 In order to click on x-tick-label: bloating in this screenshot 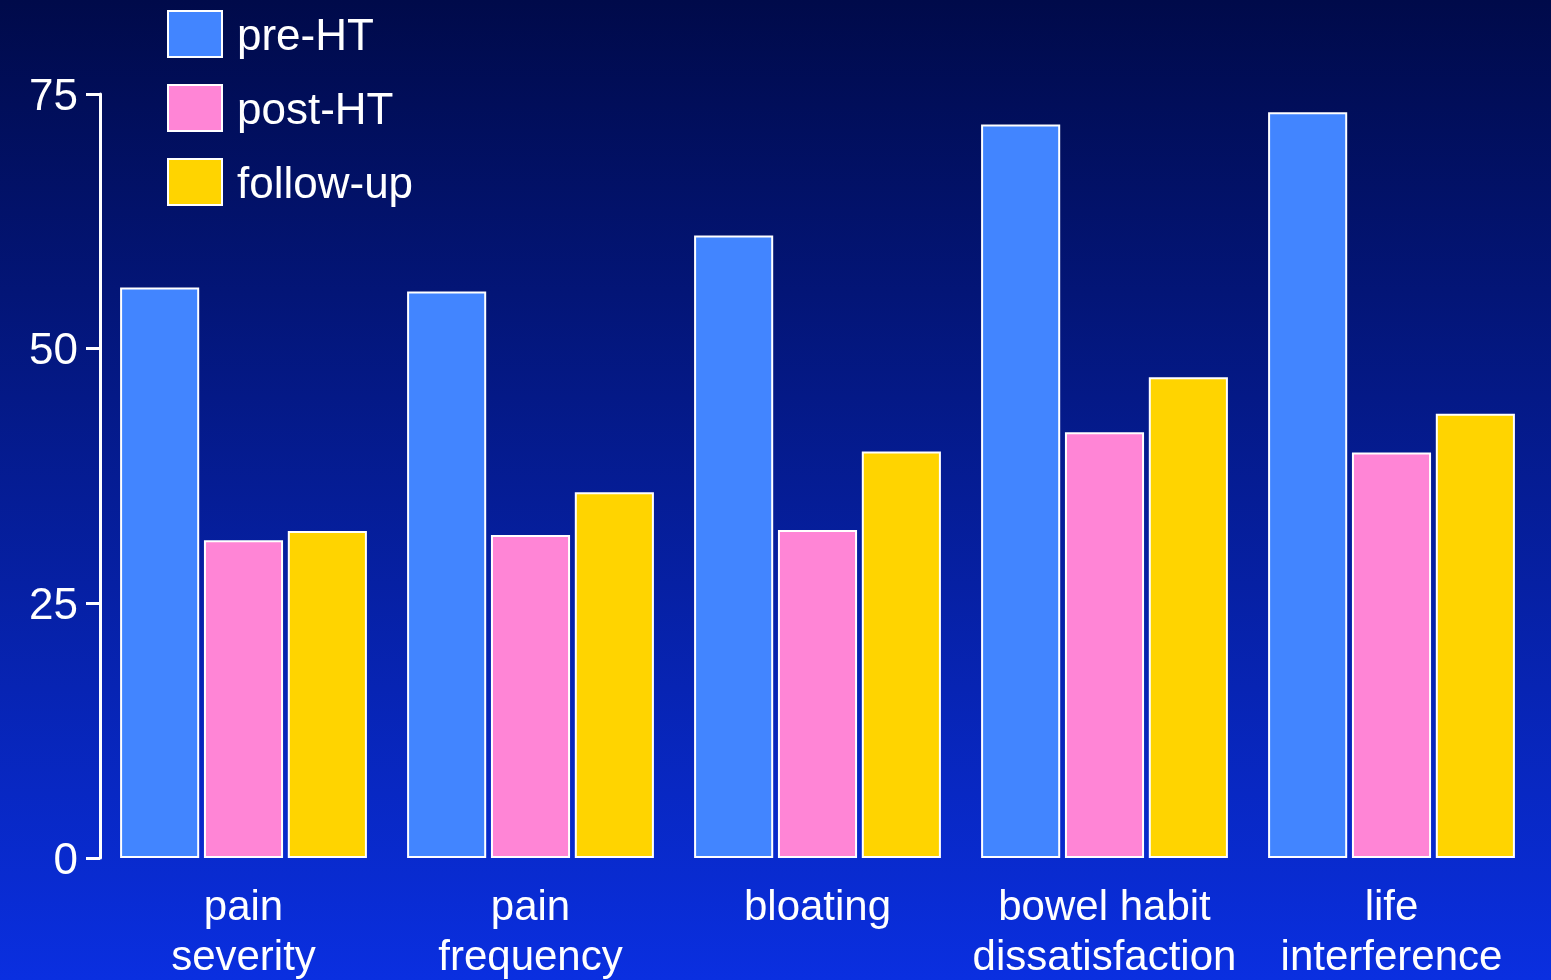, I will do `click(817, 905)`.